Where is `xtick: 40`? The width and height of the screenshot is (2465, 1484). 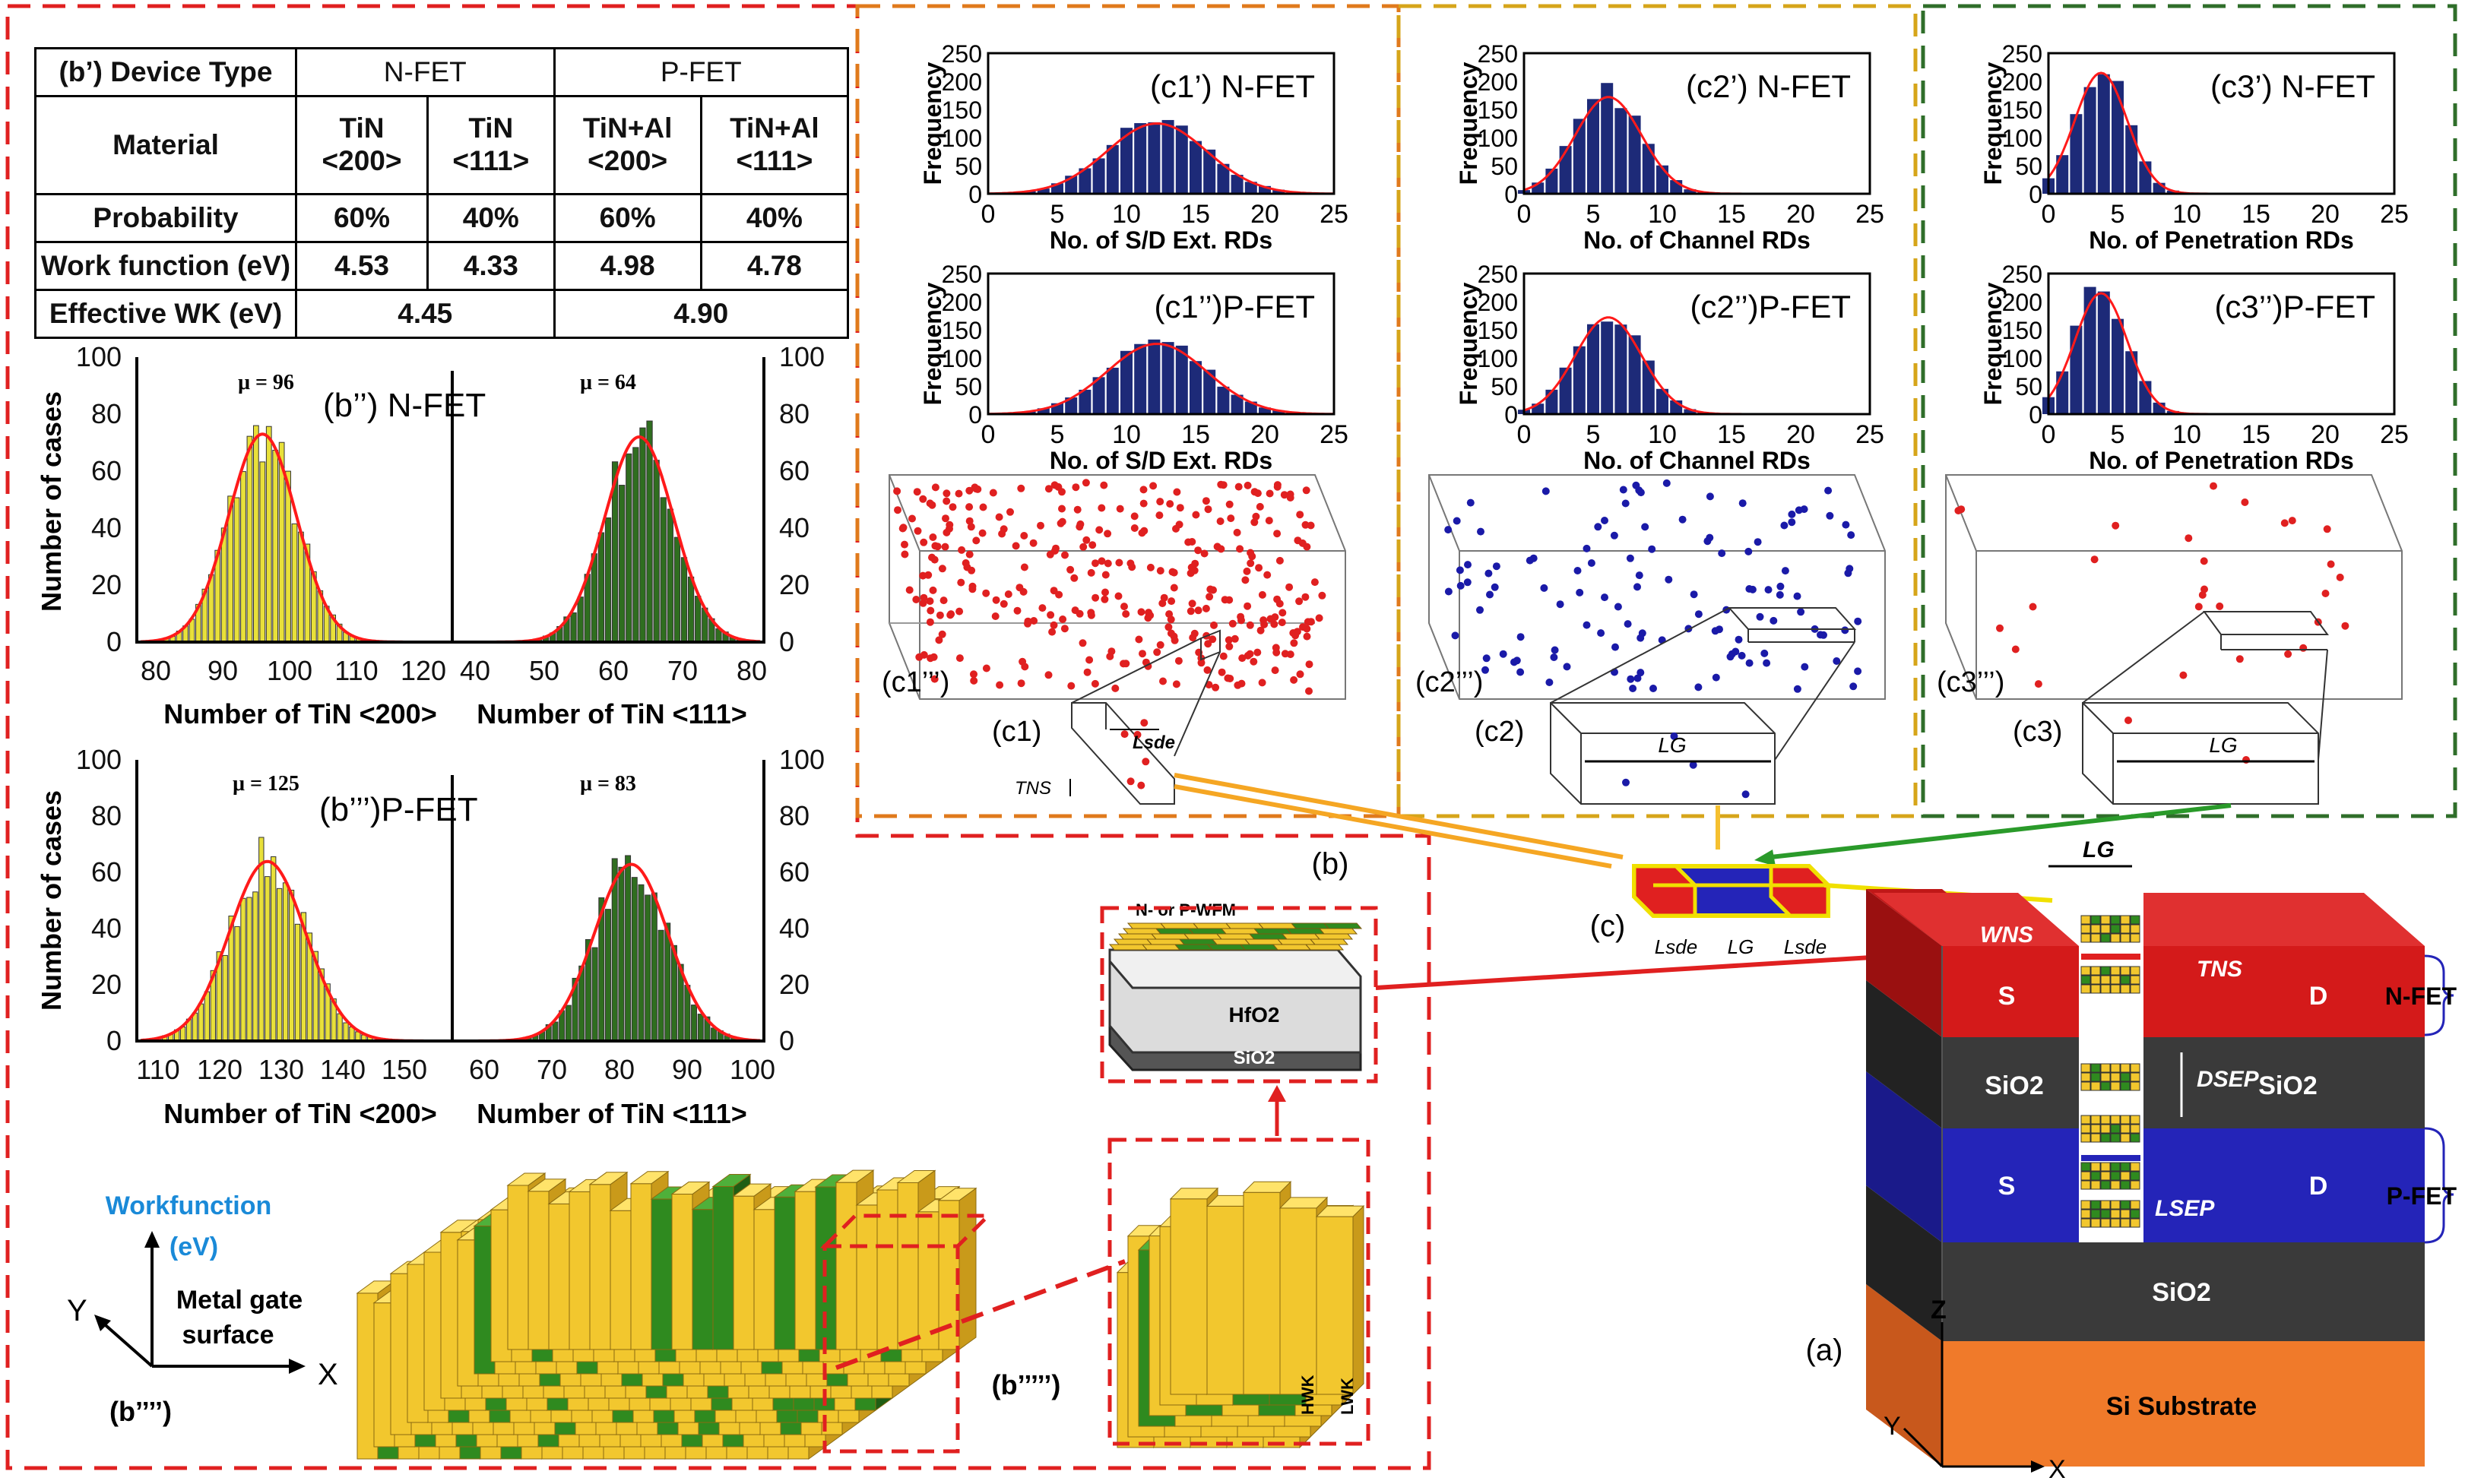
xtick: 40 is located at coordinates (475, 670).